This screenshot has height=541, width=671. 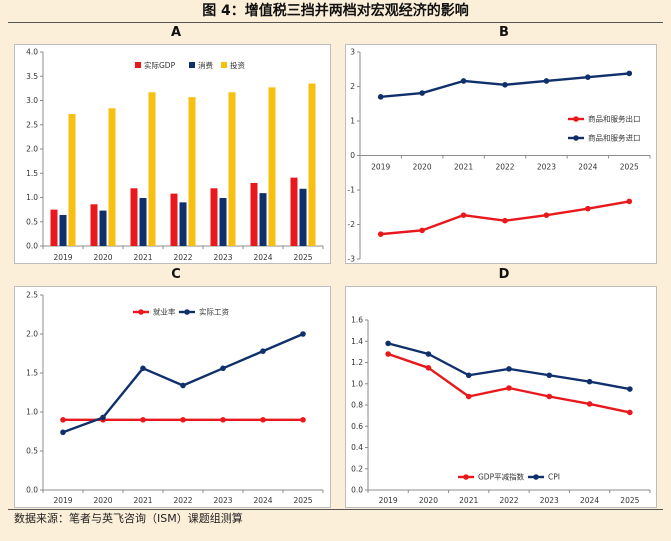 What do you see at coordinates (94, 225) in the screenshot?
I see `bar-实际GDP-2020` at bounding box center [94, 225].